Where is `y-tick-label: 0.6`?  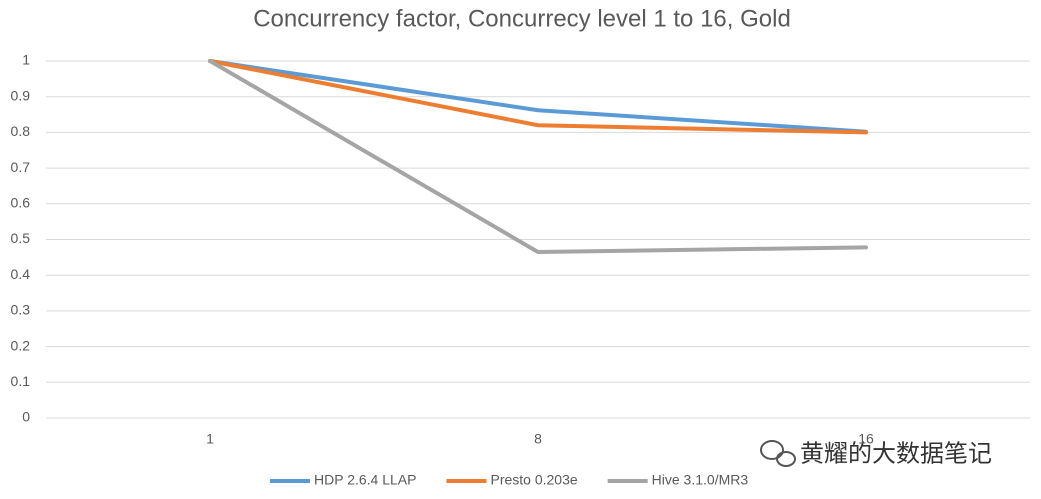 y-tick-label: 0.6 is located at coordinates (21, 203).